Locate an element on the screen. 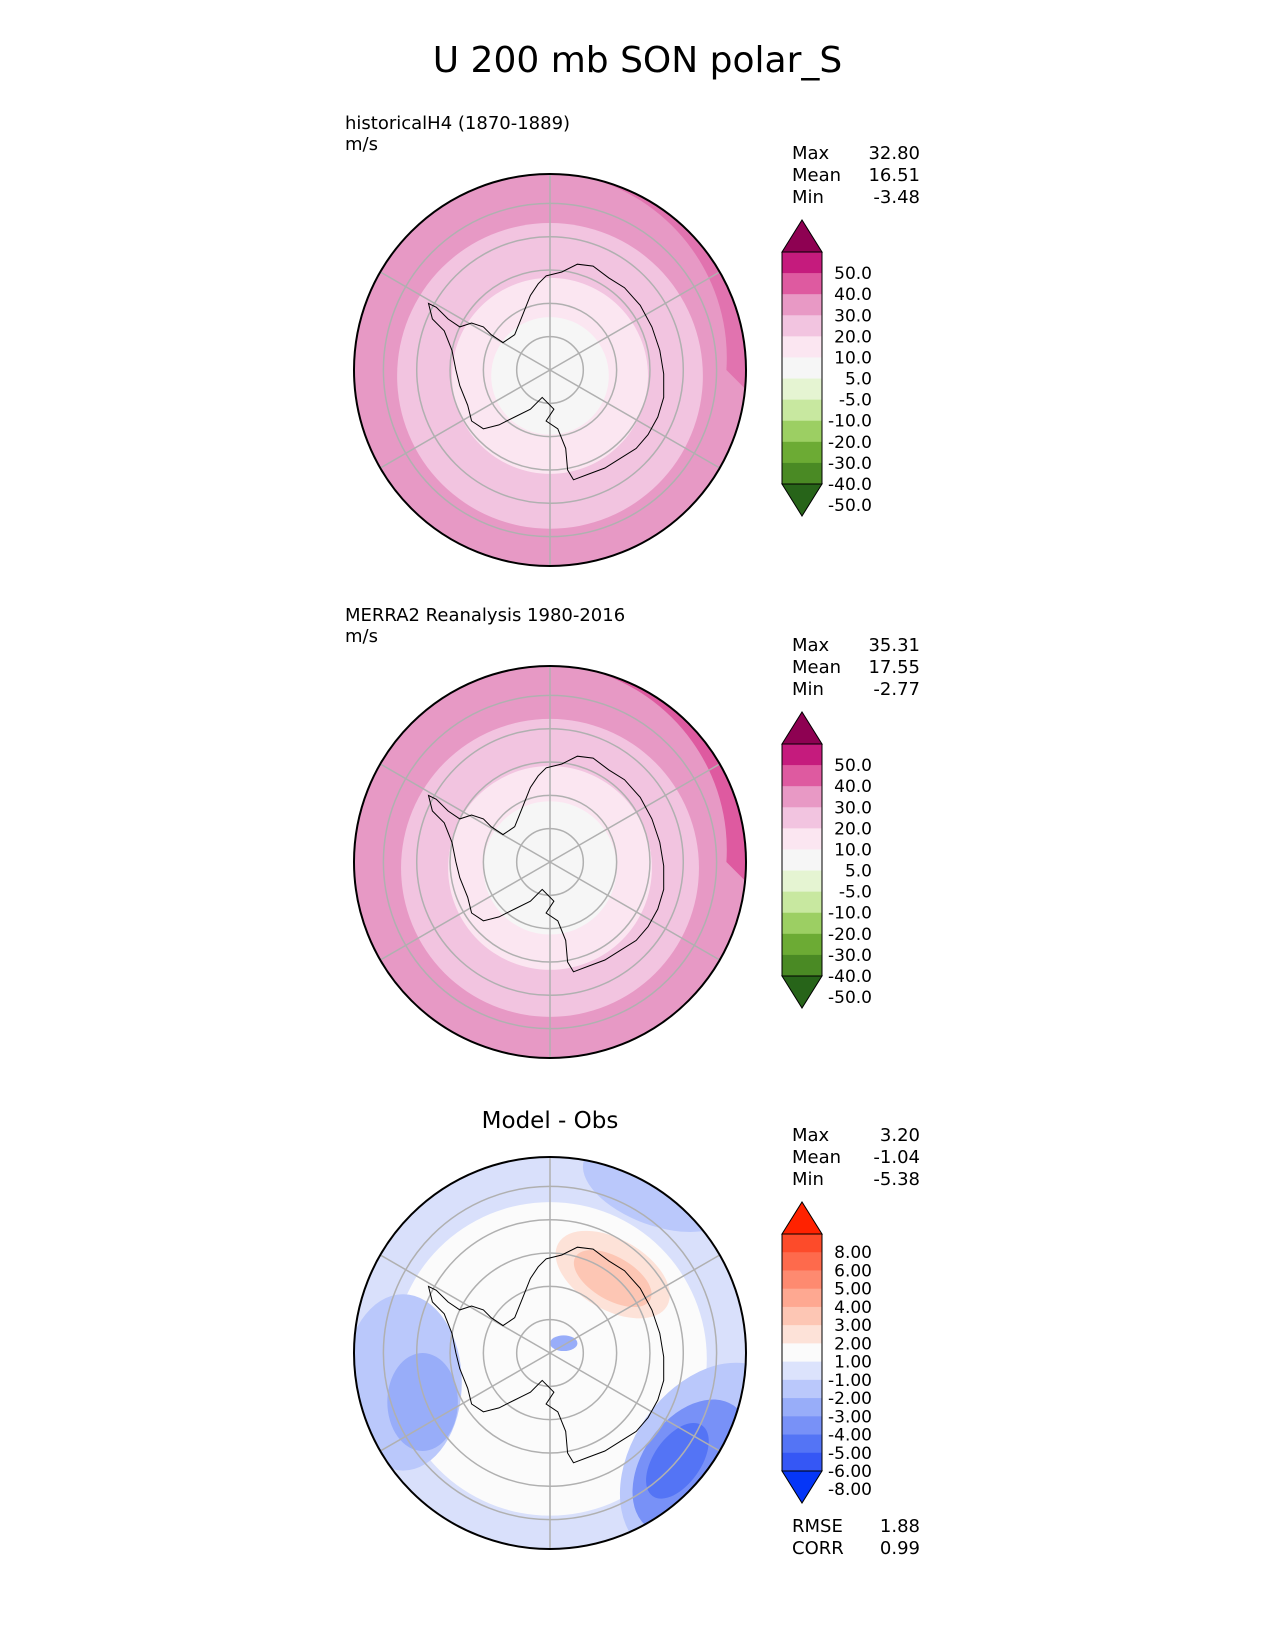  panel3-stat-rmse: RMSE 1.88 is located at coordinates (856, 1526).